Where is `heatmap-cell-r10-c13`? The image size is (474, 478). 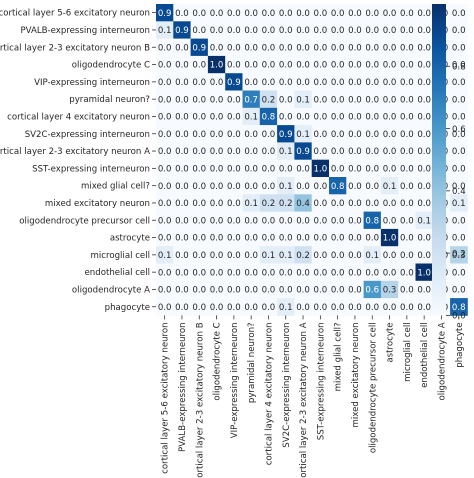
heatmap-cell-r10-c13 is located at coordinates (389, 186).